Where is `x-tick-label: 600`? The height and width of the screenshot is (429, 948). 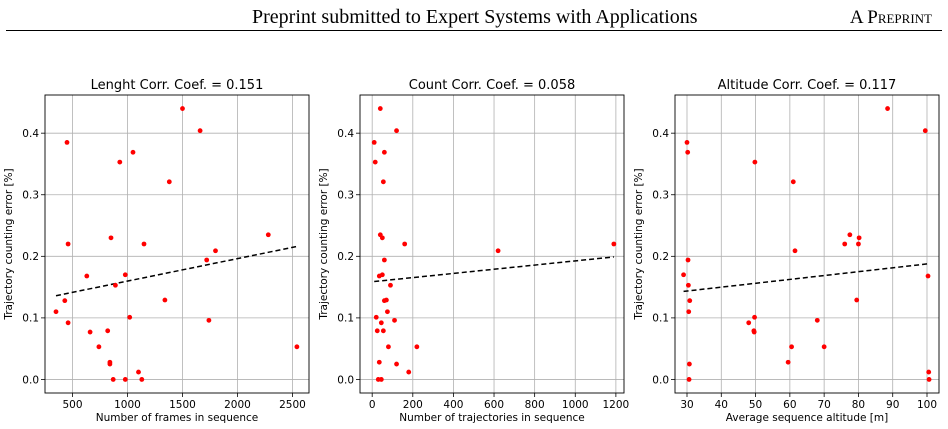
x-tick-label: 600 is located at coordinates (494, 405).